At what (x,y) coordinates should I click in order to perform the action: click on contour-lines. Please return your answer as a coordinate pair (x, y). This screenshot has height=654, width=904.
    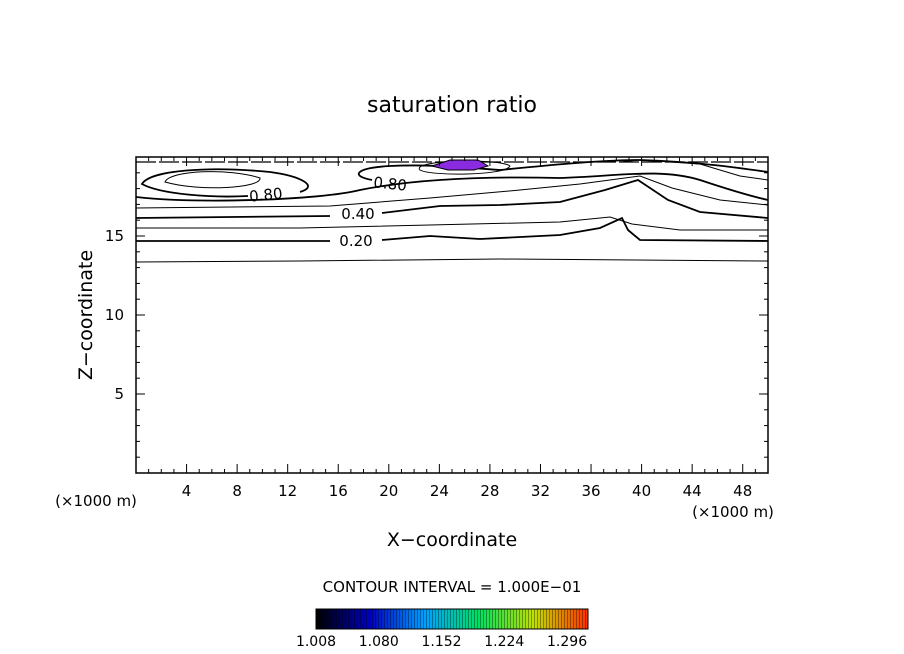
    Looking at the image, I should click on (452, 211).